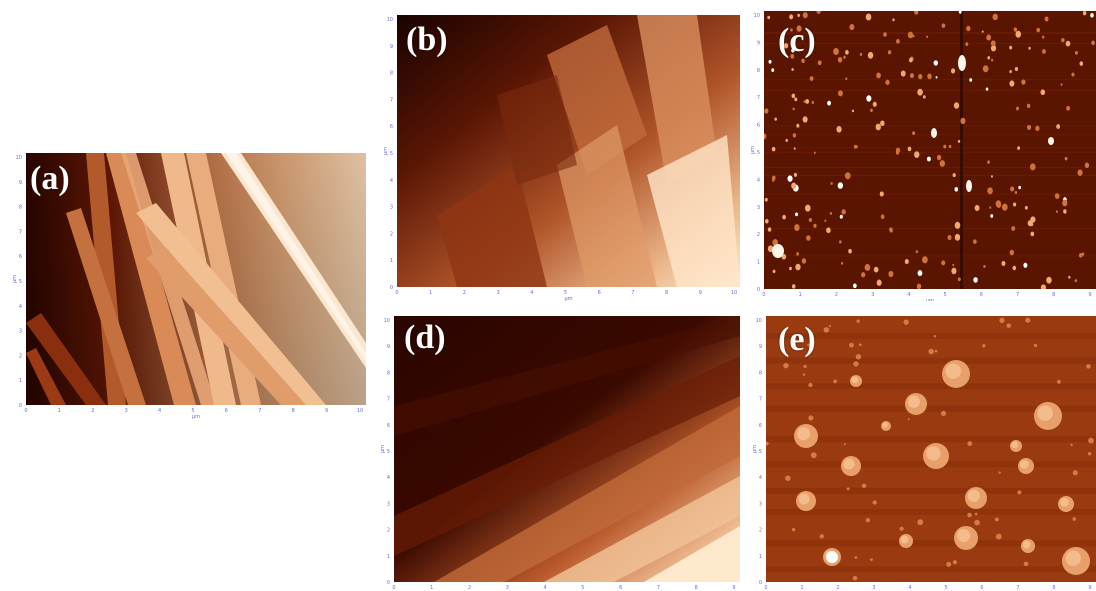 Image resolution: width=1096 pixels, height=591 pixels. I want to click on panel-label-b: (b), so click(427, 39).